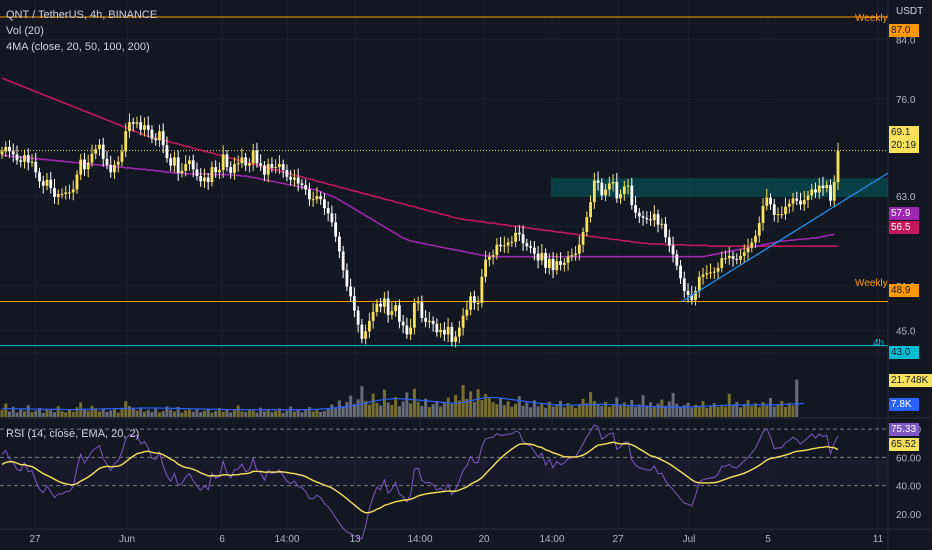 The height and width of the screenshot is (550, 932). What do you see at coordinates (35, 539) in the screenshot?
I see `x-tick-label: 27` at bounding box center [35, 539].